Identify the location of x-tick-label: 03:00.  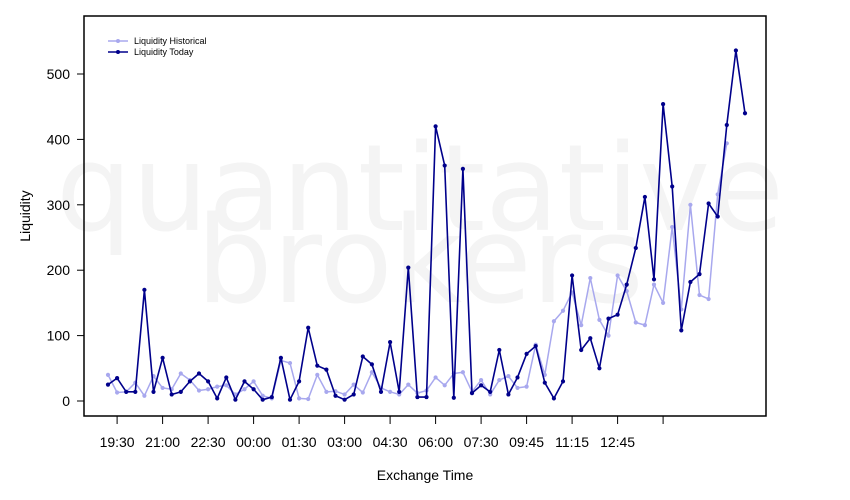
(344, 442).